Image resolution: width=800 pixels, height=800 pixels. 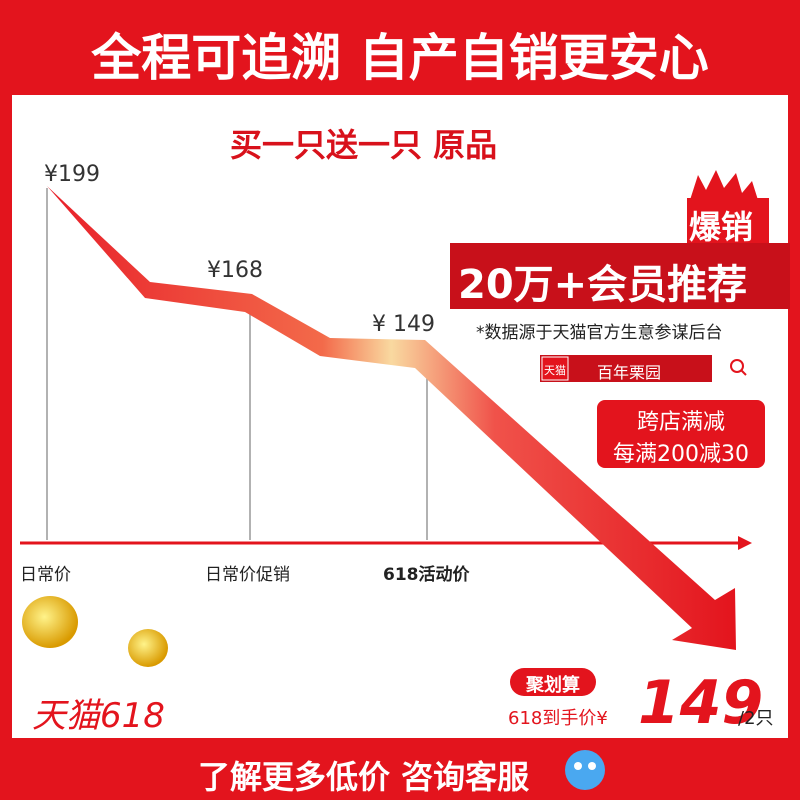 What do you see at coordinates (45, 575) in the screenshot?
I see `axis-label: 日常价` at bounding box center [45, 575].